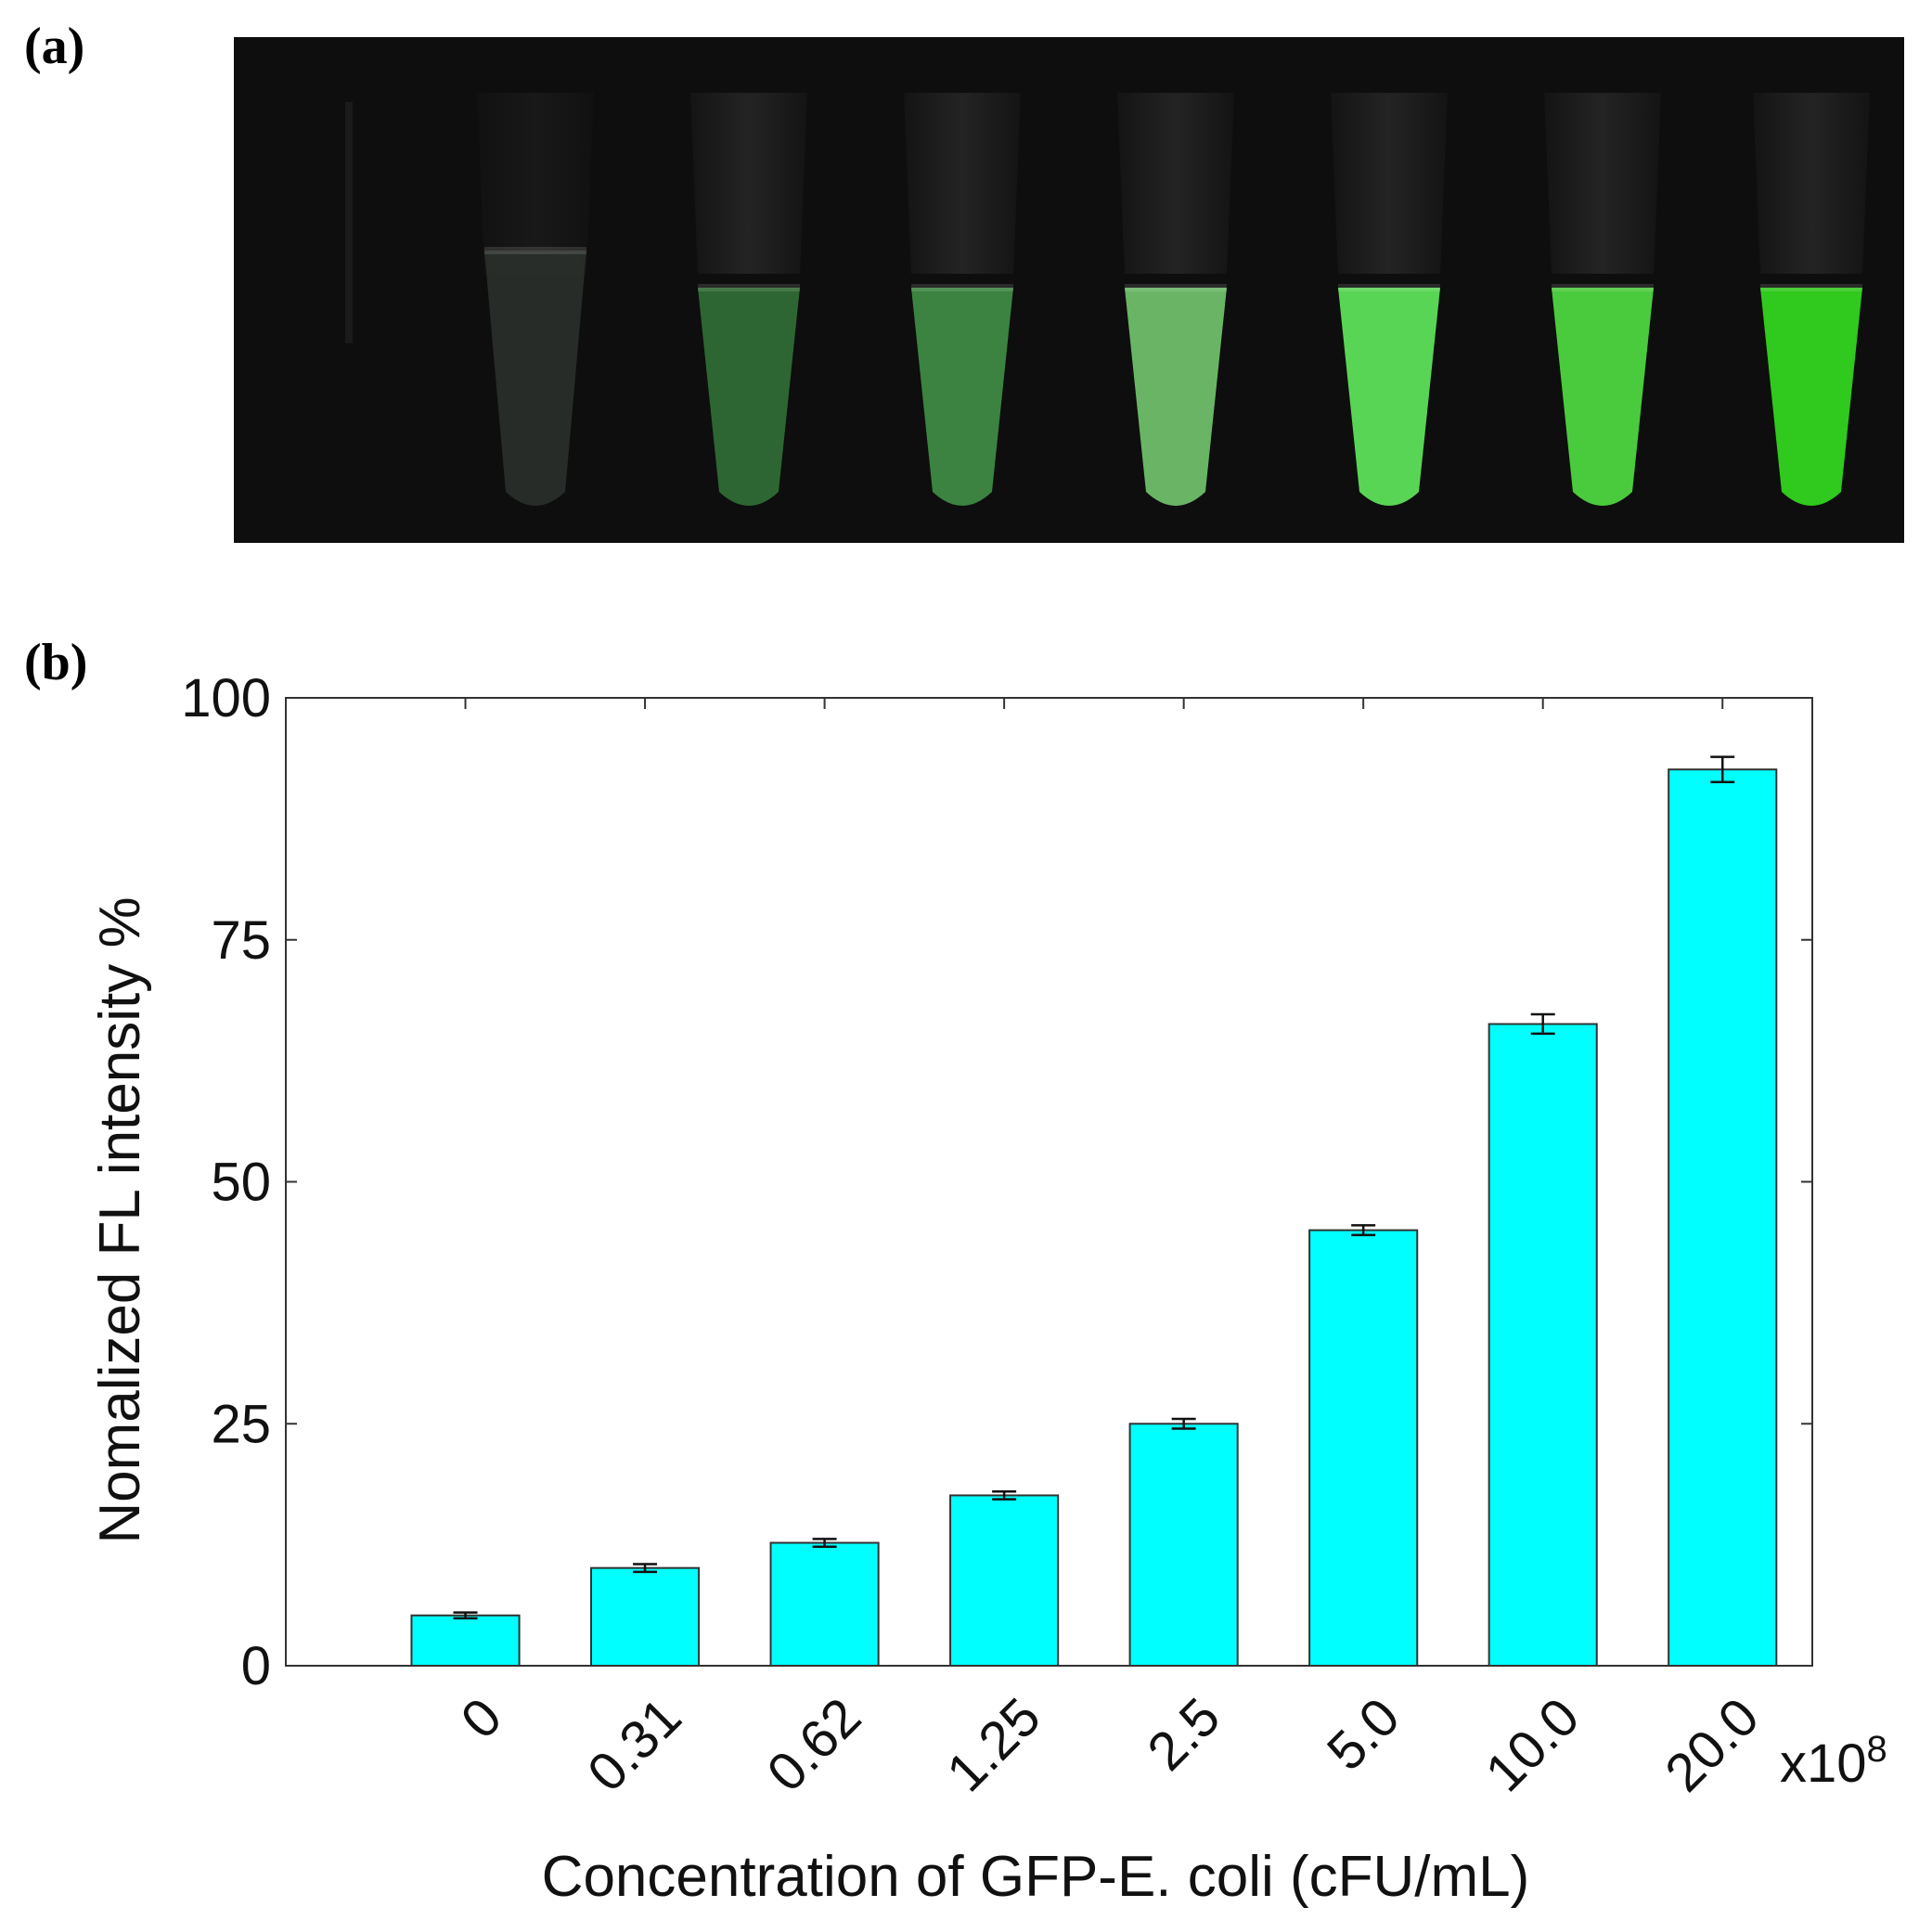  I want to click on tube-1-meniscus, so click(535, 250).